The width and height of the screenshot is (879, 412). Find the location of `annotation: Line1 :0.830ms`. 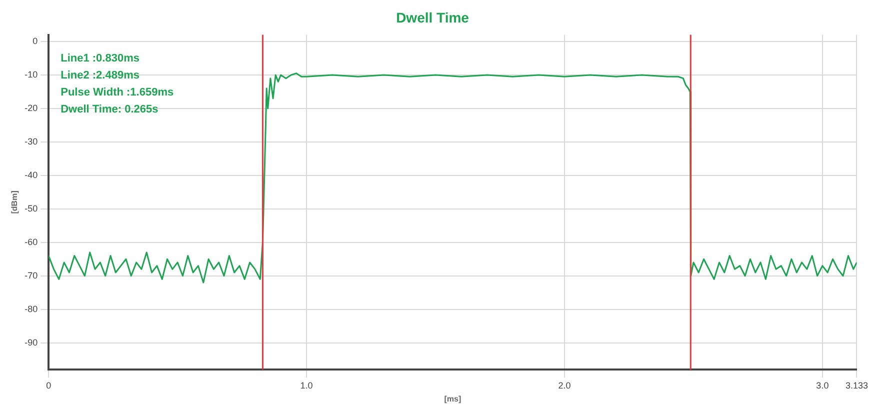

annotation: Line1 :0.830ms is located at coordinates (100, 58).